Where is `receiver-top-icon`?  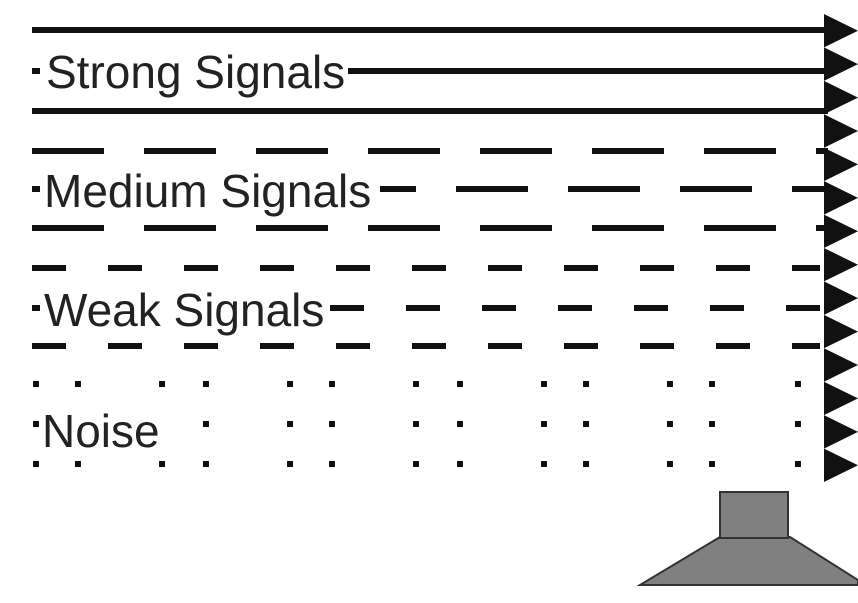 receiver-top-icon is located at coordinates (754, 515).